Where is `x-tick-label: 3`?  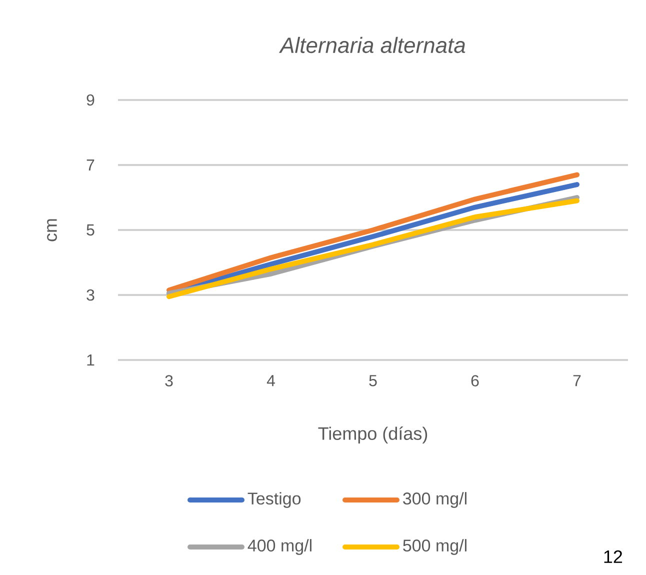 x-tick-label: 3 is located at coordinates (169, 380).